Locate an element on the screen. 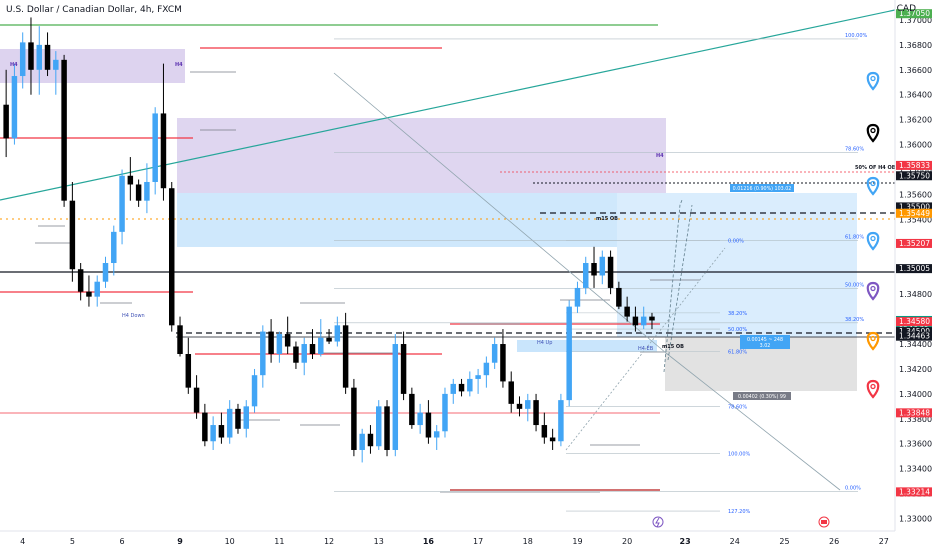 This screenshot has height=555, width=932. price-label-text: 1.34463 is located at coordinates (914, 336).